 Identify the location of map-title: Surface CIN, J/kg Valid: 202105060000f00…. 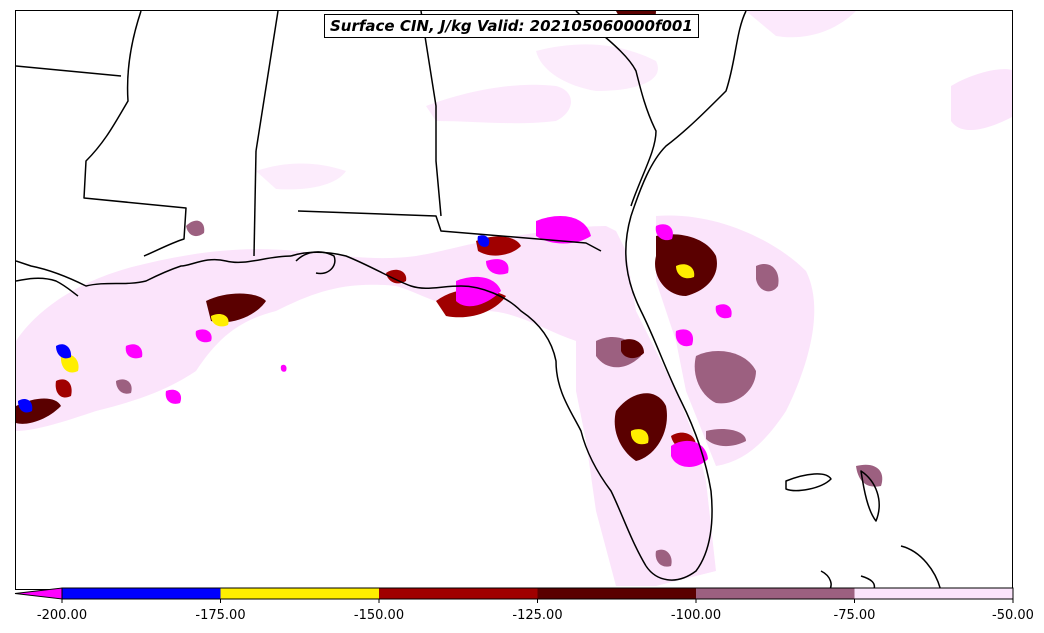
(511, 26).